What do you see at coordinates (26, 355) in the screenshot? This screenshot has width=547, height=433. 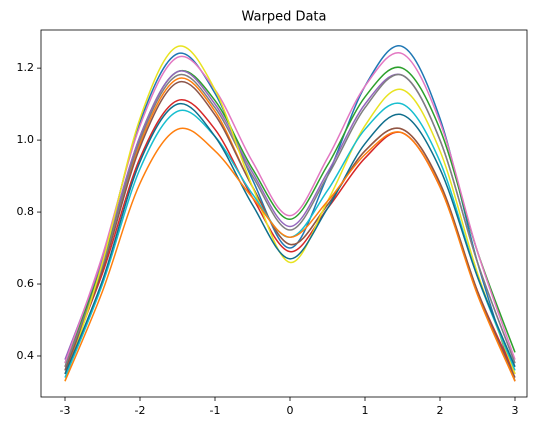 I see `y-tick-label: 0.4` at bounding box center [26, 355].